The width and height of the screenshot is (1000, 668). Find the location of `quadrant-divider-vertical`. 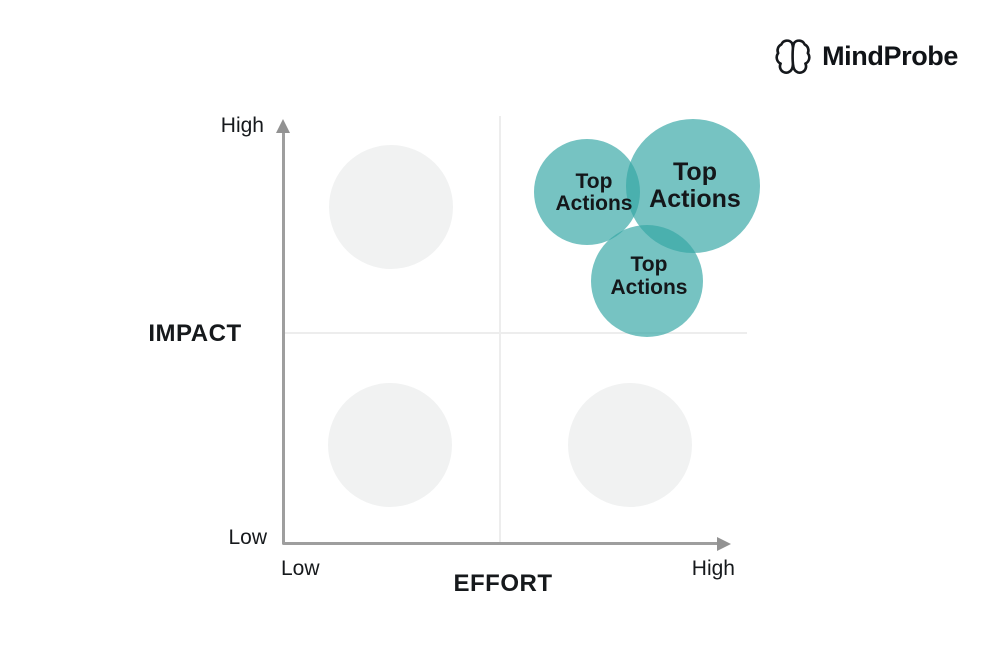

quadrant-divider-vertical is located at coordinates (500, 329).